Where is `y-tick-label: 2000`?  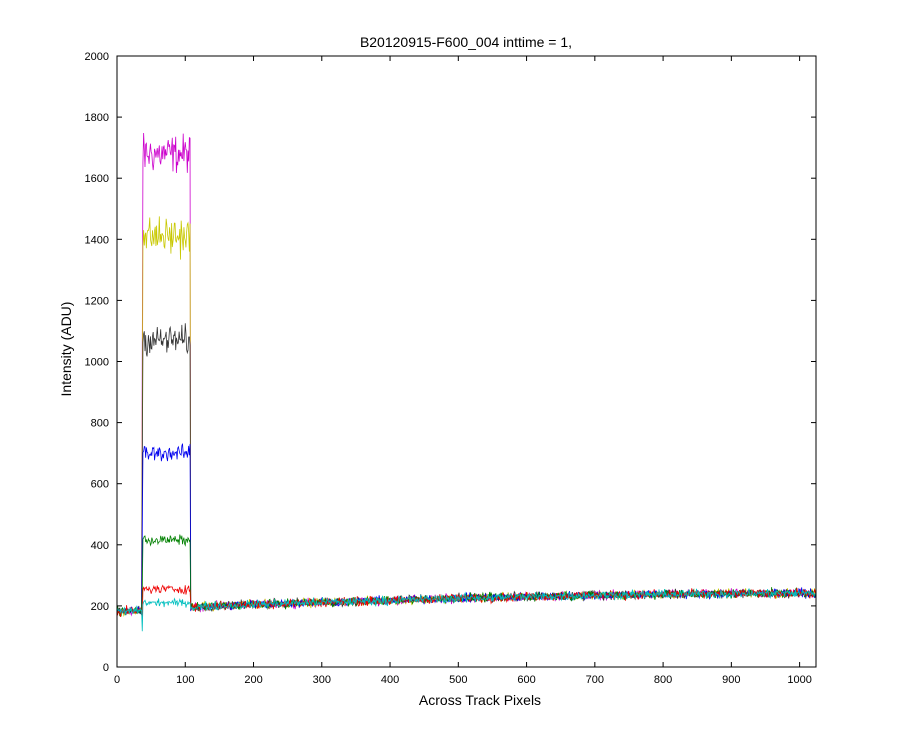 y-tick-label: 2000 is located at coordinates (97, 57).